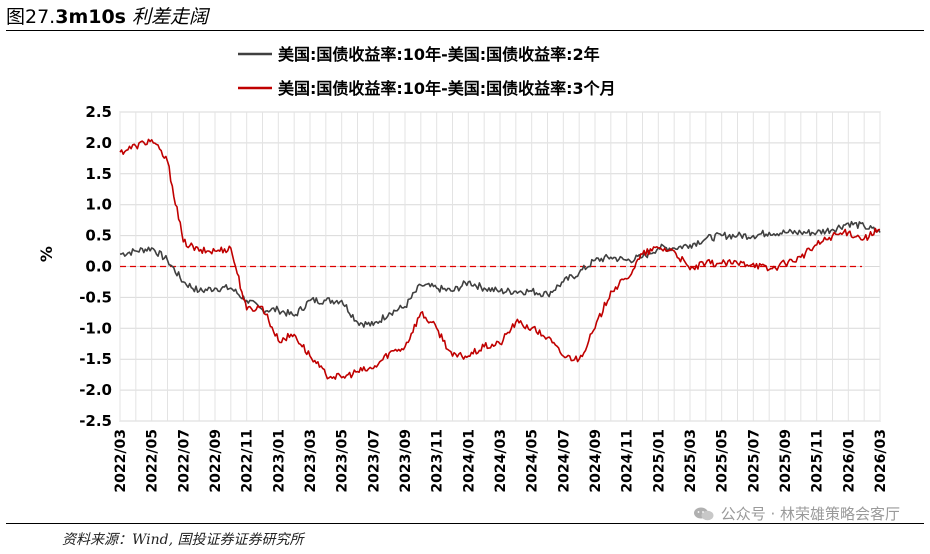 This screenshot has width=930, height=554. What do you see at coordinates (343, 461) in the screenshot?
I see `x-tick-label: 2023/05` at bounding box center [343, 461].